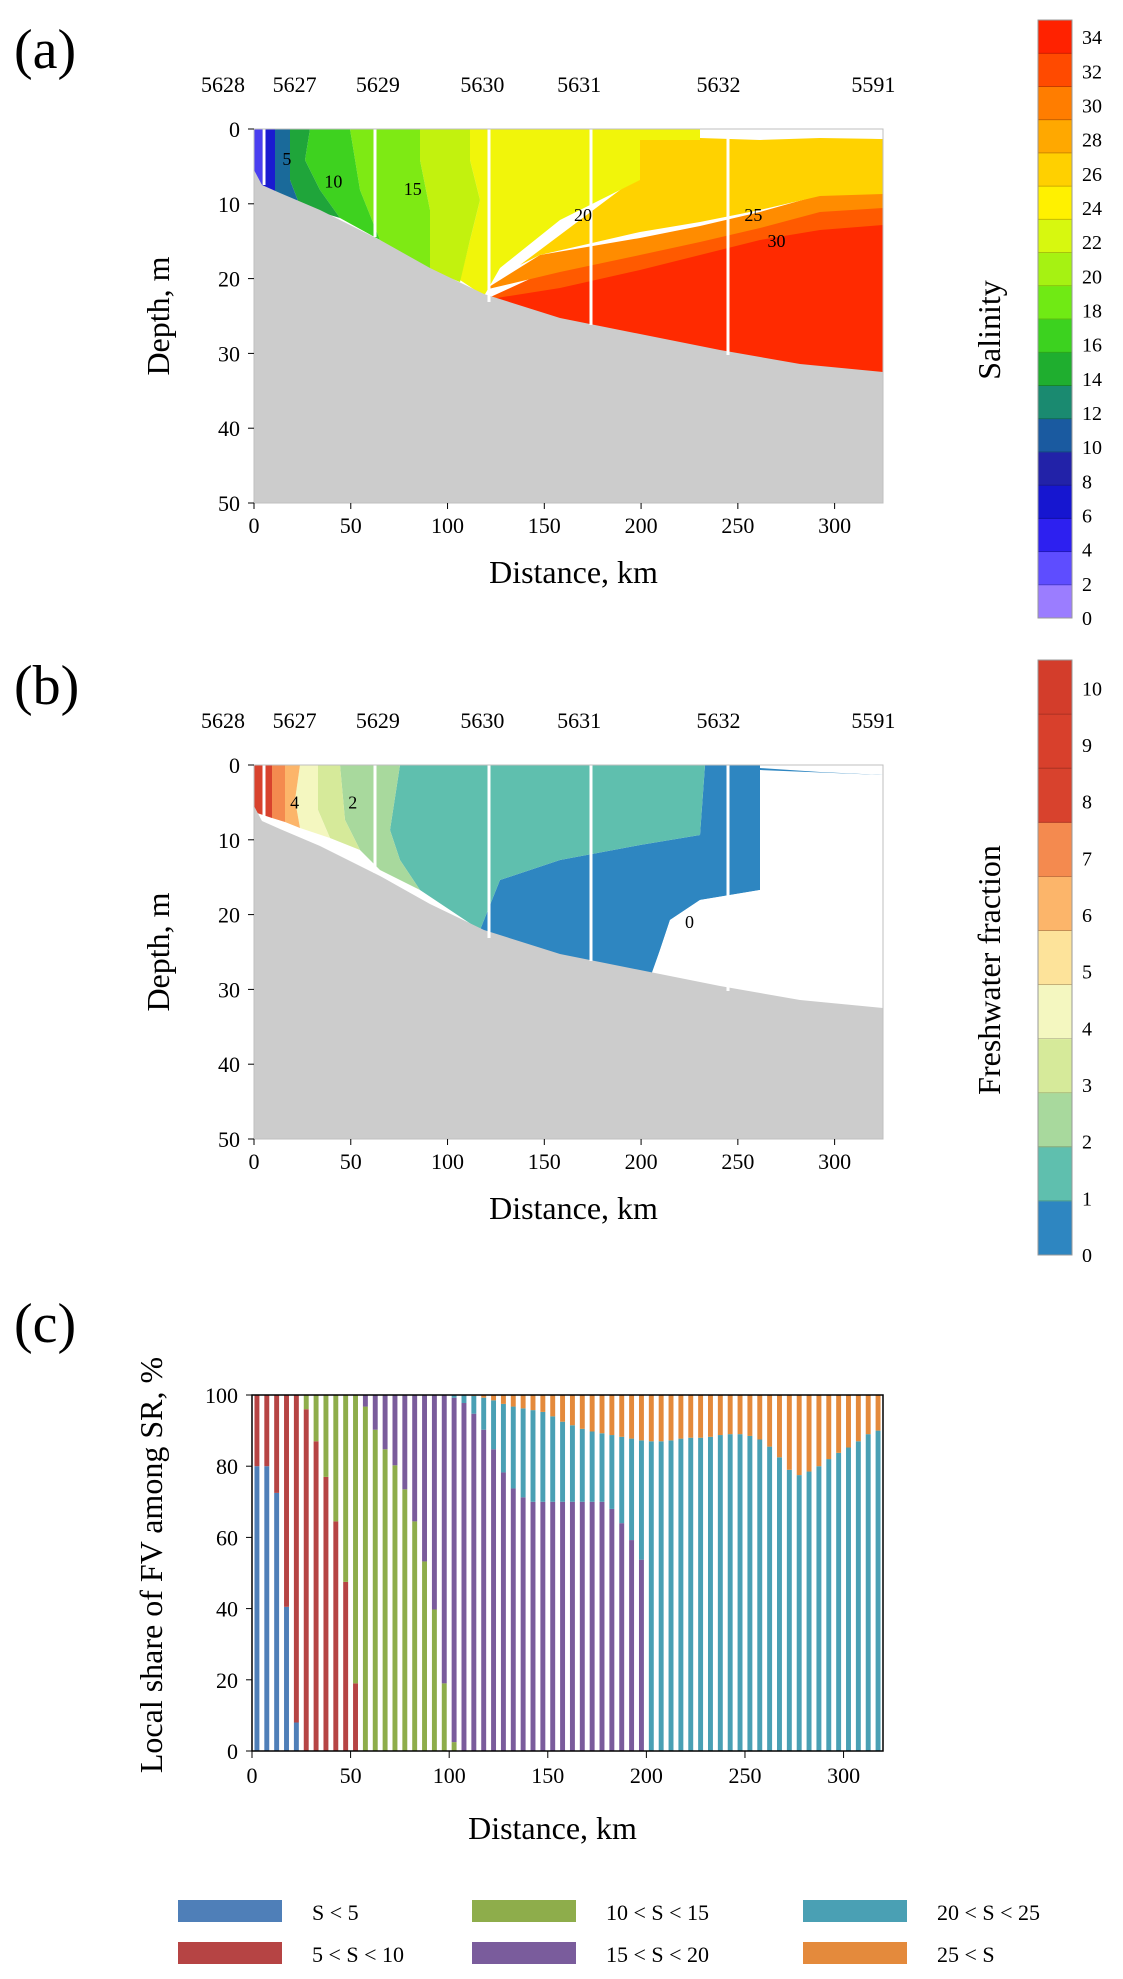  I want to click on panel-b-no-data-region, so click(766, 942).